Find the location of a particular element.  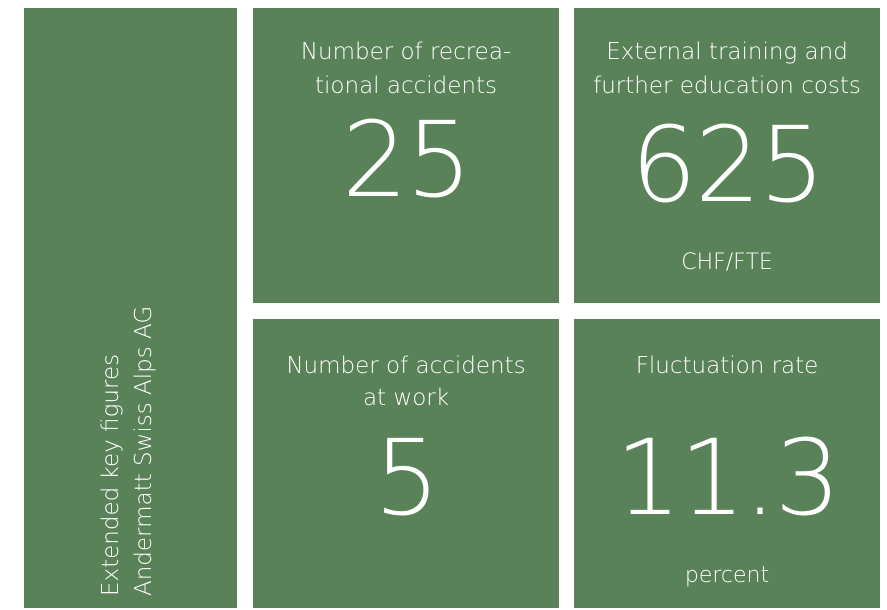

tile-value: 25 is located at coordinates (406, 160).